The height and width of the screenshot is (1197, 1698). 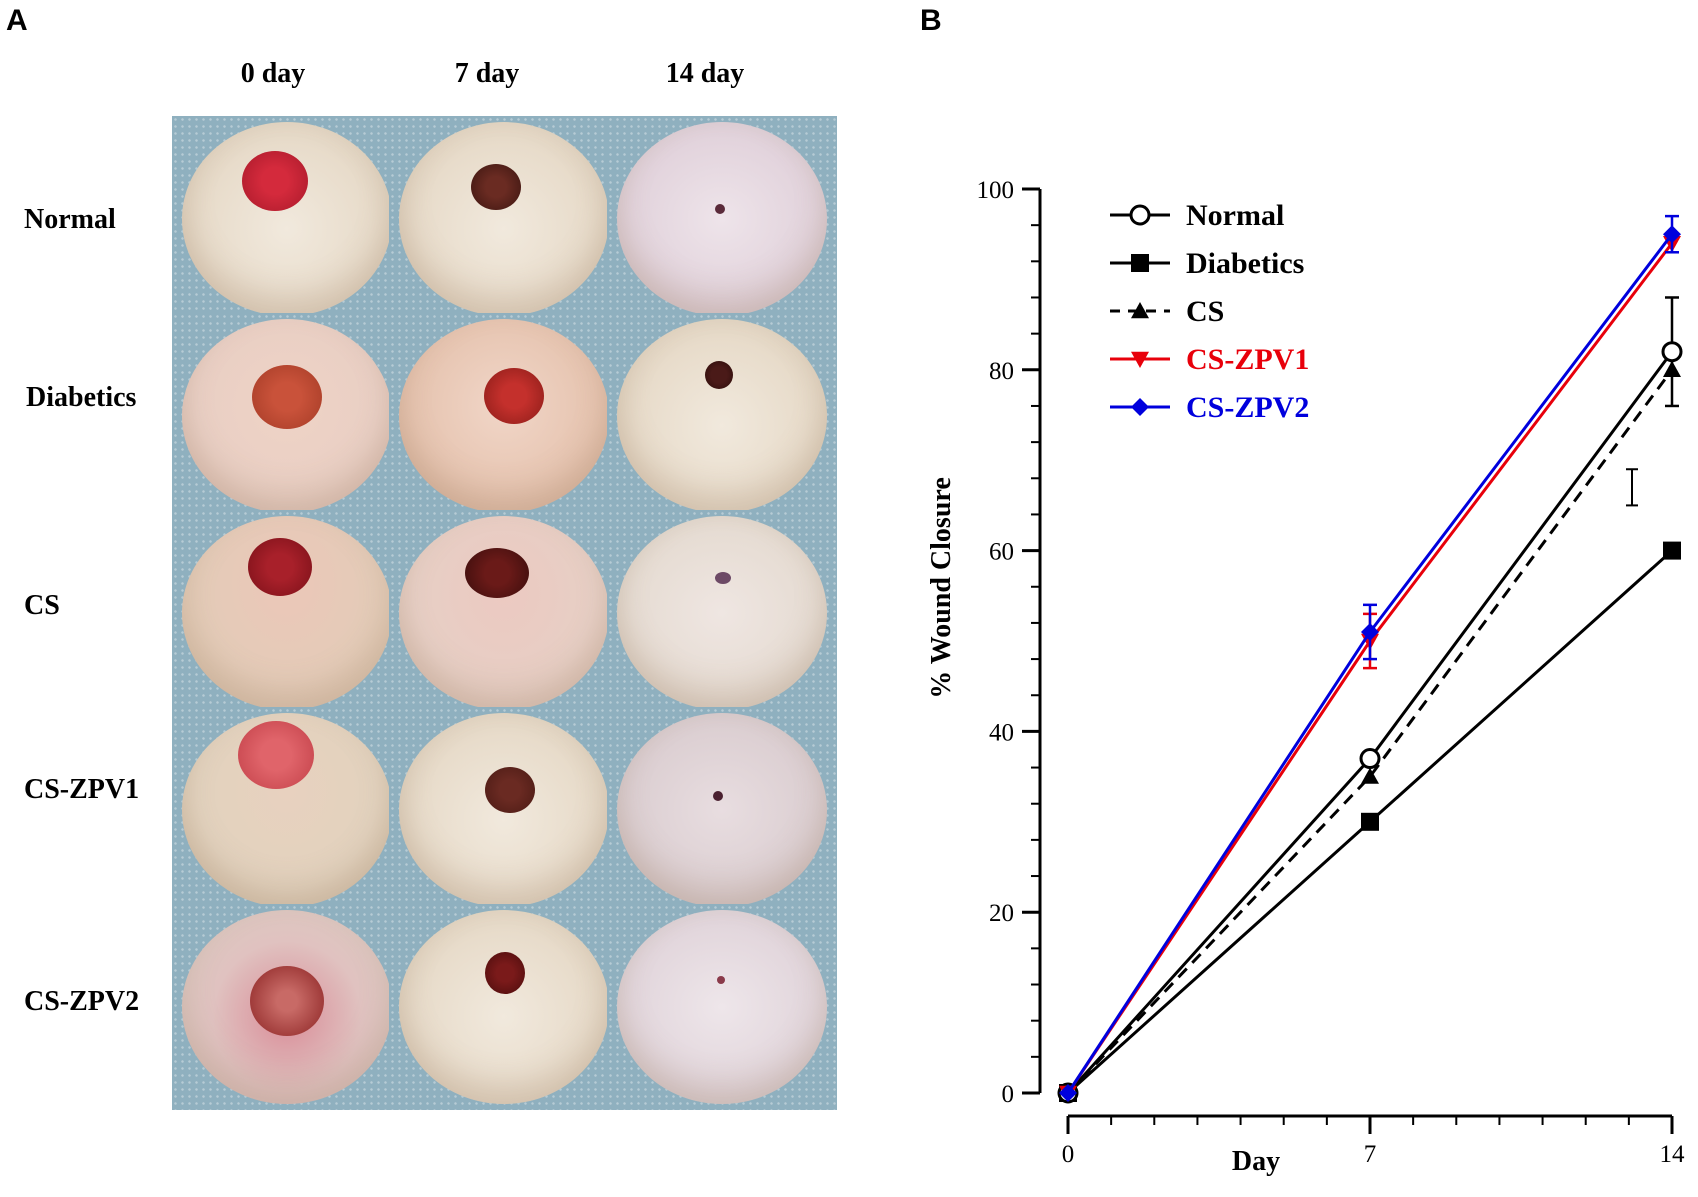 I want to click on y-axis-title: % Wound Closure, so click(x=941, y=587).